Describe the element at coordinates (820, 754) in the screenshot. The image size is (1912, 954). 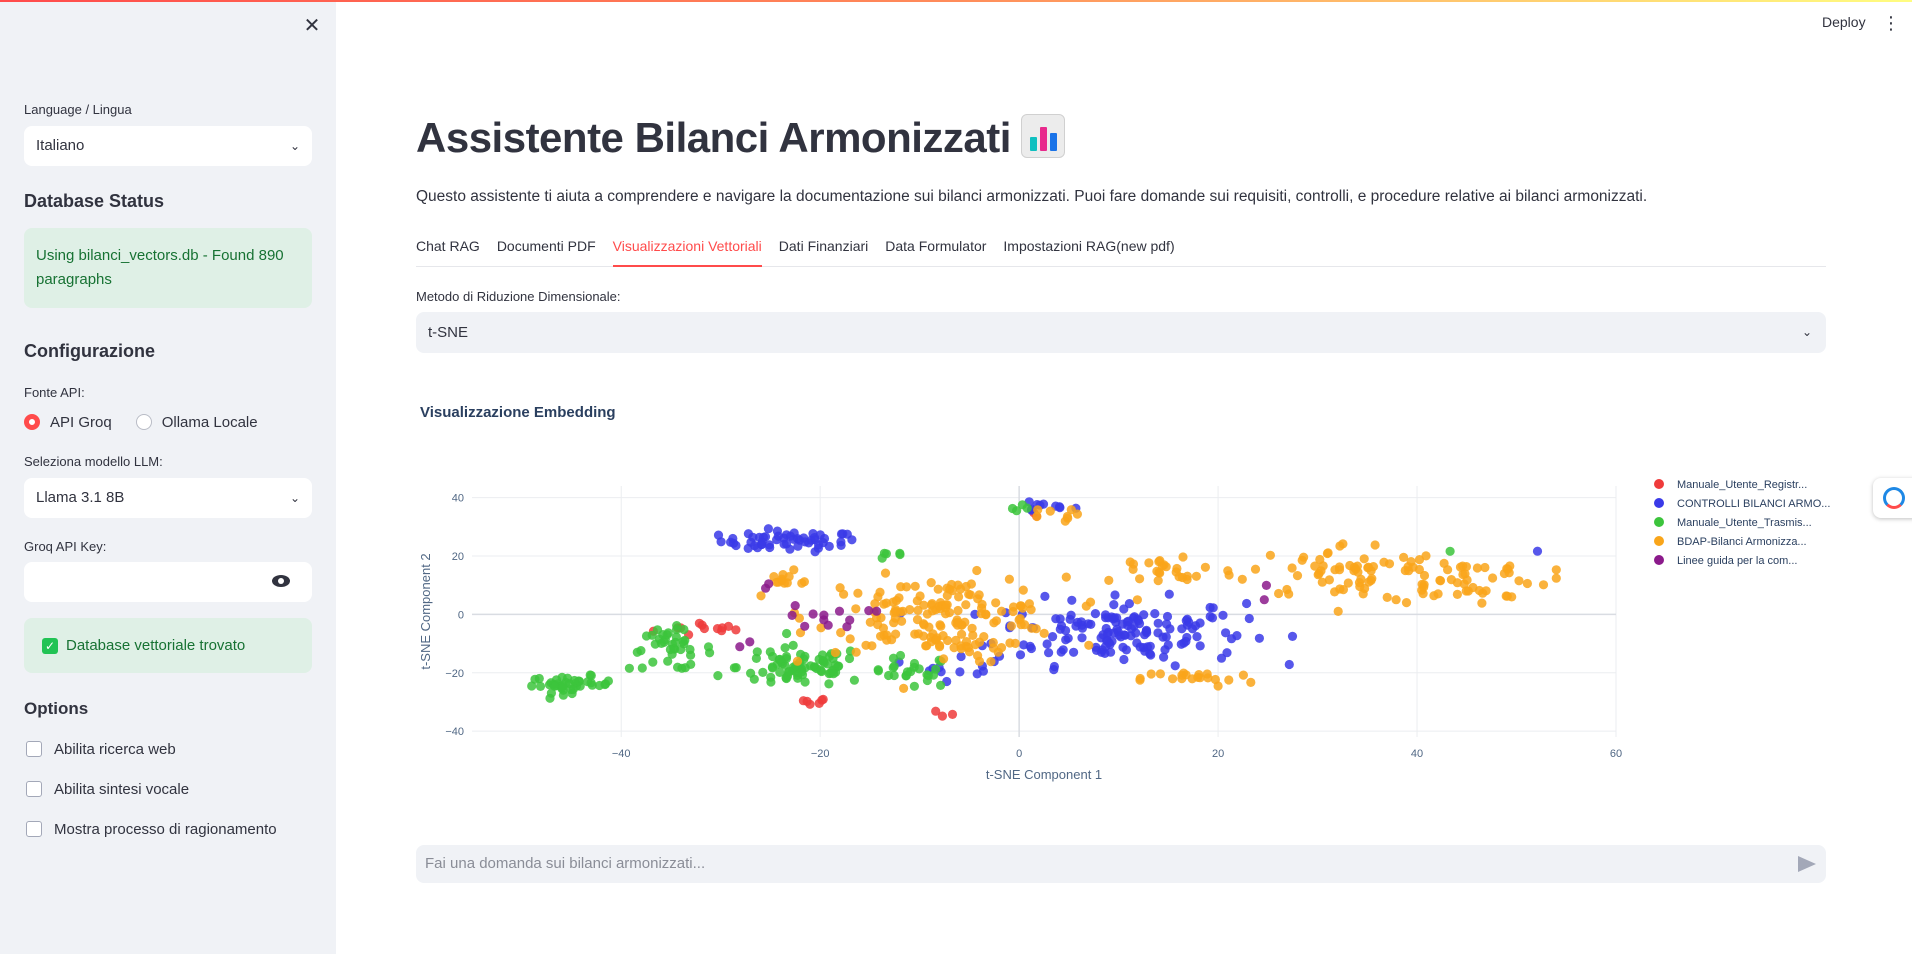
I see `x-tick-label: −20` at that location.